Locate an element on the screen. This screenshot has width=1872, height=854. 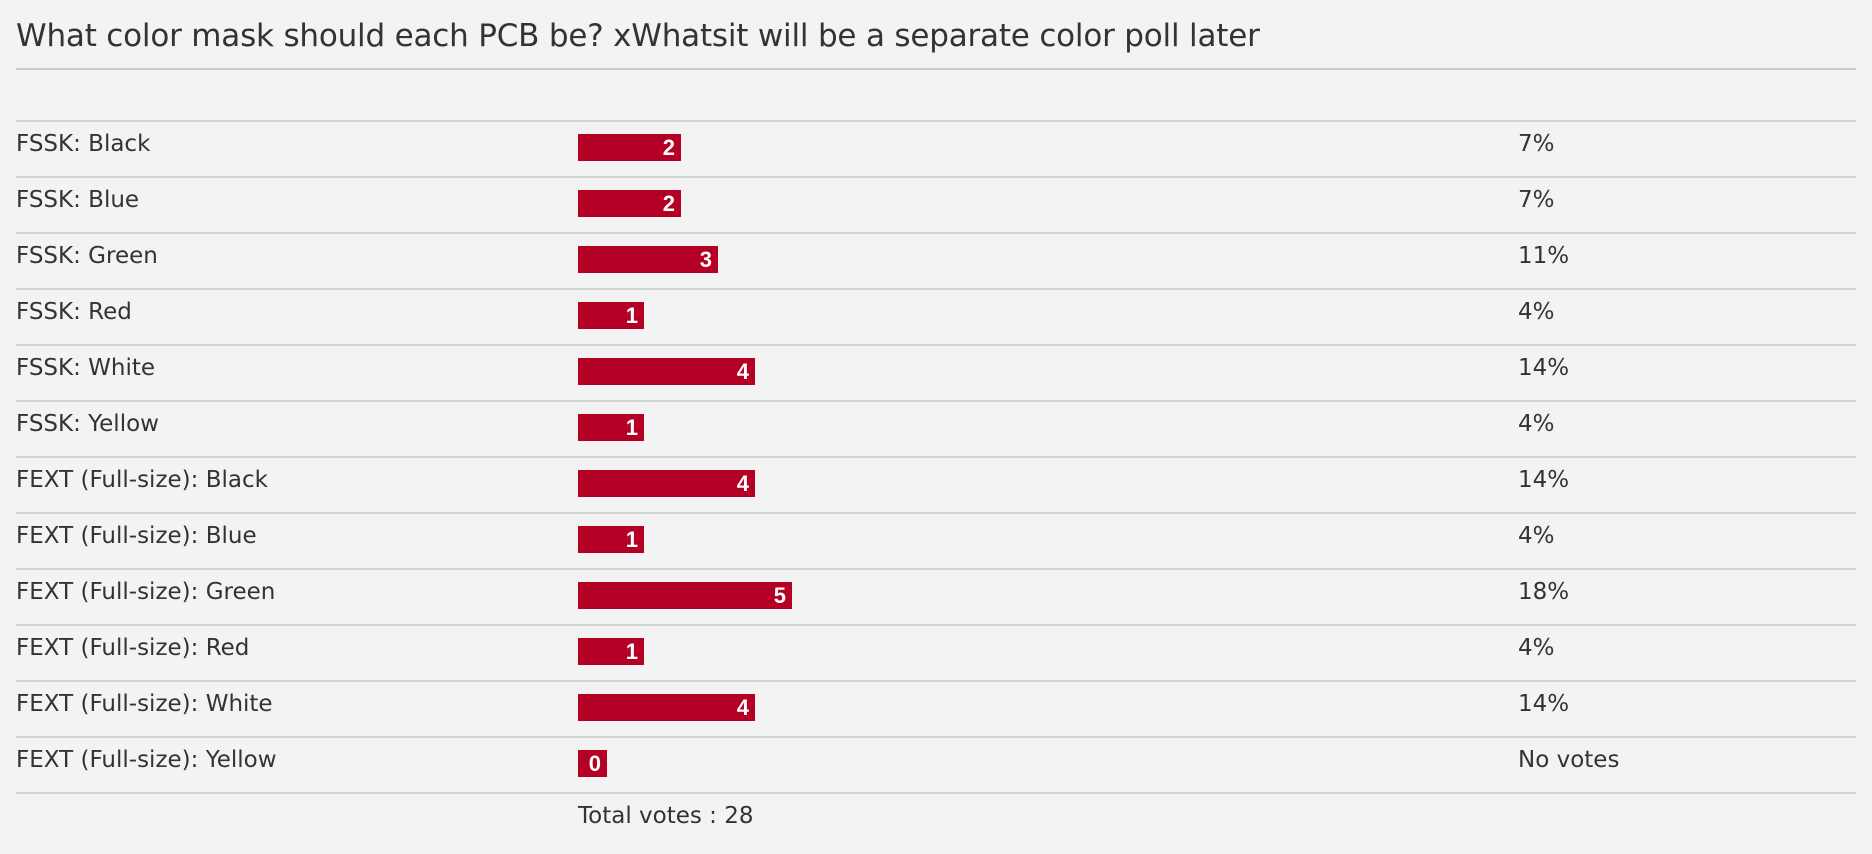
poll-option-label: FSSK: Yellow is located at coordinates (87, 424).